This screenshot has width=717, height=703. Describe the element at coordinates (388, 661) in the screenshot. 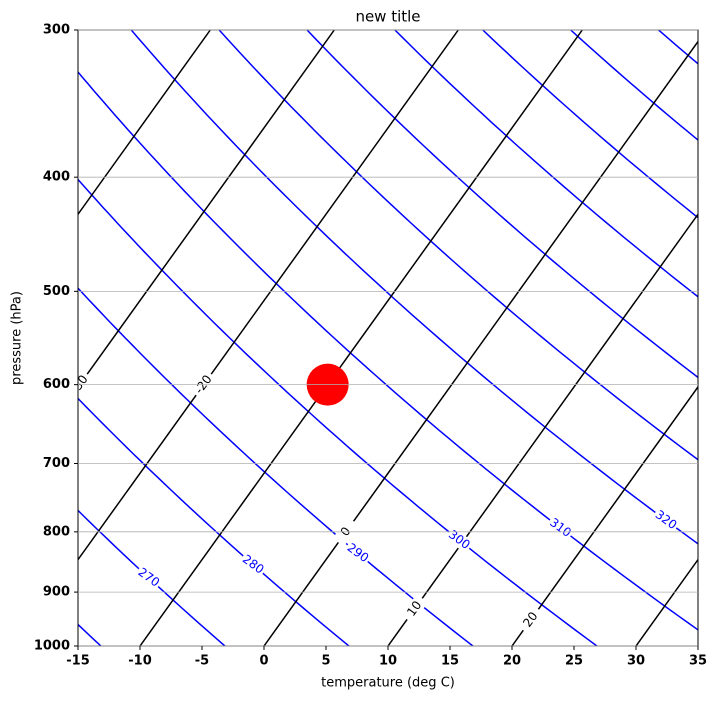

I see `x-tick-label: 10` at that location.